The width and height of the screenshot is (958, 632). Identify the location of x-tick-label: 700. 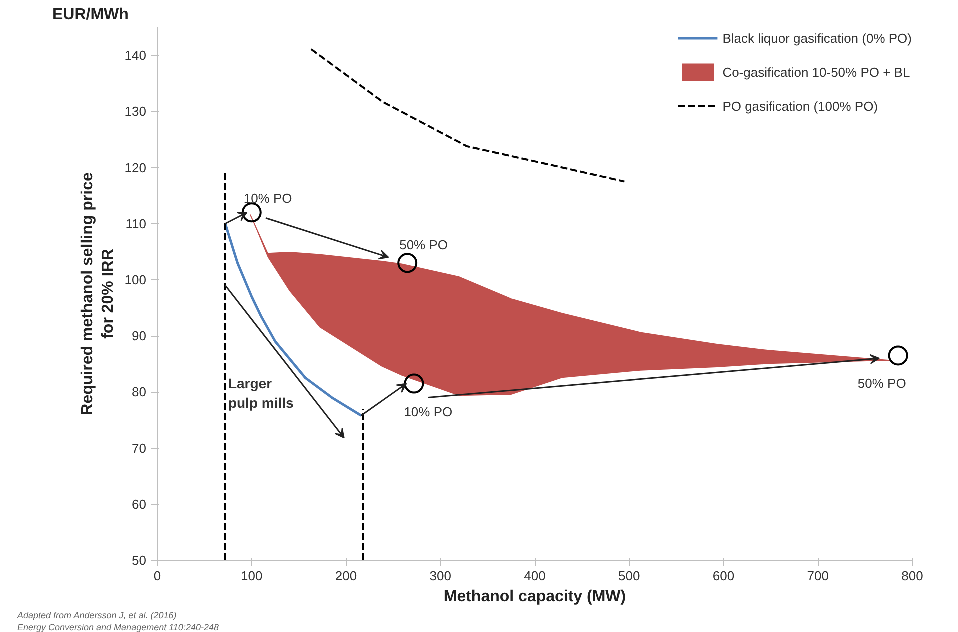
(818, 576).